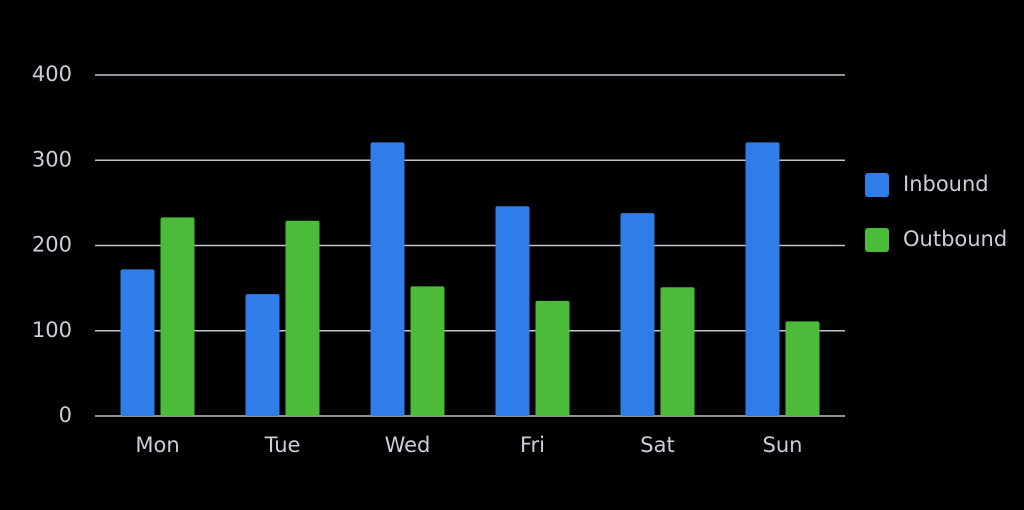 The image size is (1024, 510). What do you see at coordinates (657, 445) in the screenshot?
I see `x-tick-label: Sat` at bounding box center [657, 445].